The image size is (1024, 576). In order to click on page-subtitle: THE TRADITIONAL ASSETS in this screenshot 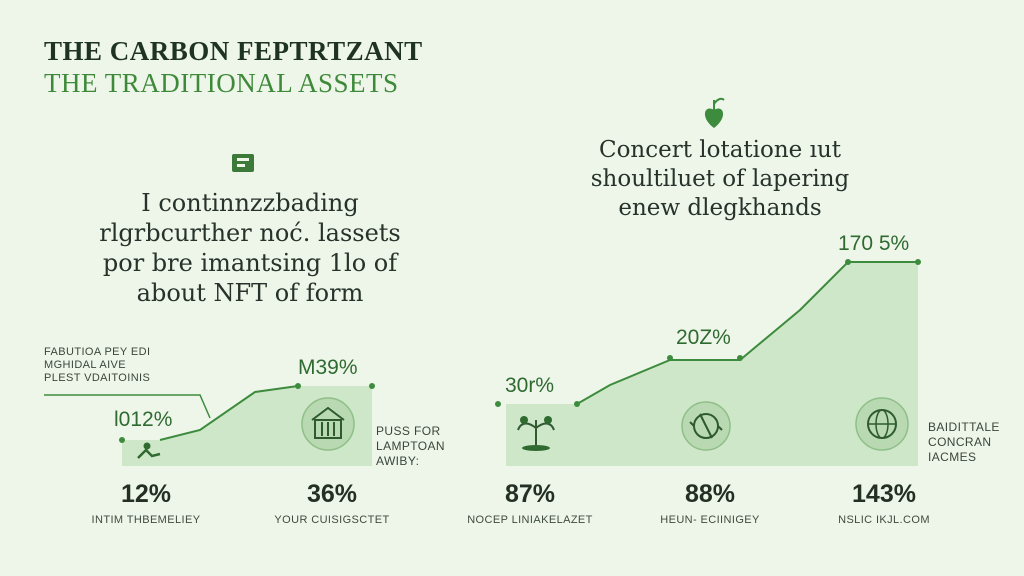, I will do `click(221, 83)`.